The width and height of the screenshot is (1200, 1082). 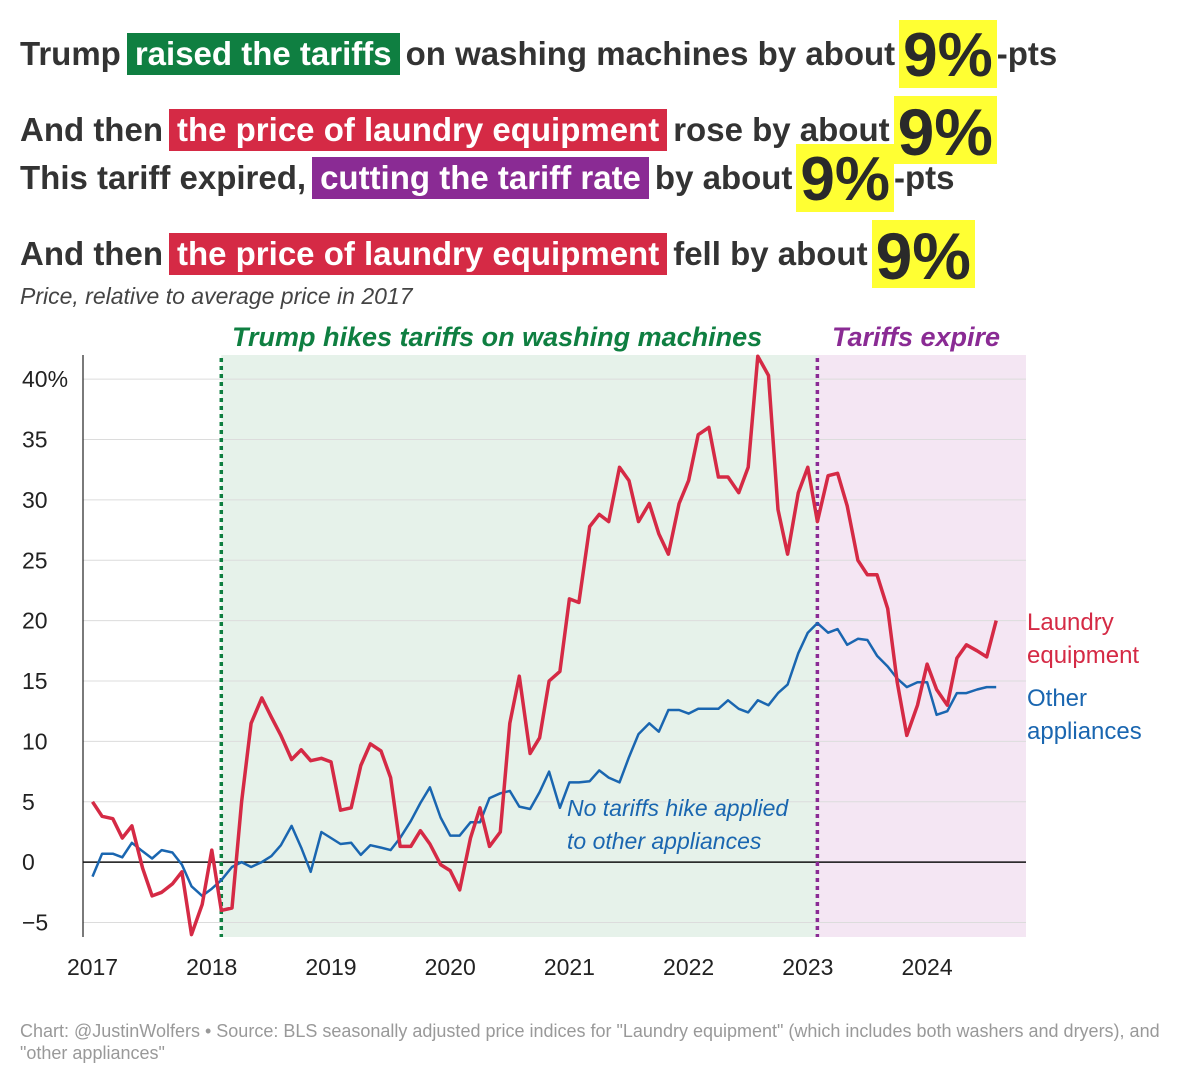 What do you see at coordinates (35, 741) in the screenshot?
I see `y-tick-label: 10` at bounding box center [35, 741].